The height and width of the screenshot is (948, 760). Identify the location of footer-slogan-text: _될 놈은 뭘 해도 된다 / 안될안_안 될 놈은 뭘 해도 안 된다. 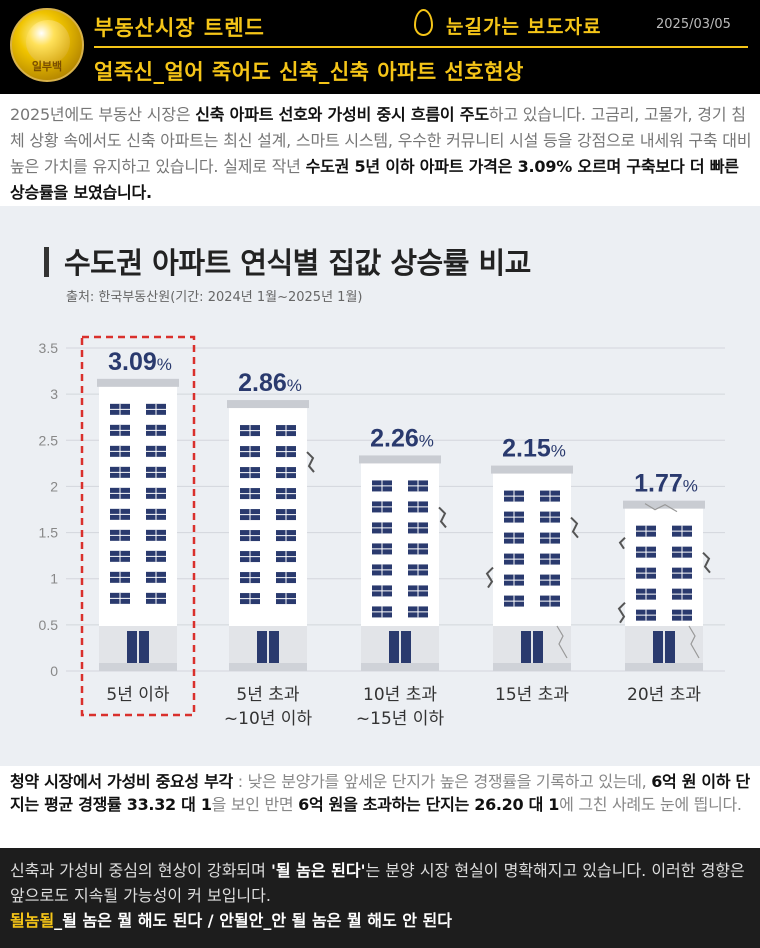
(253, 920).